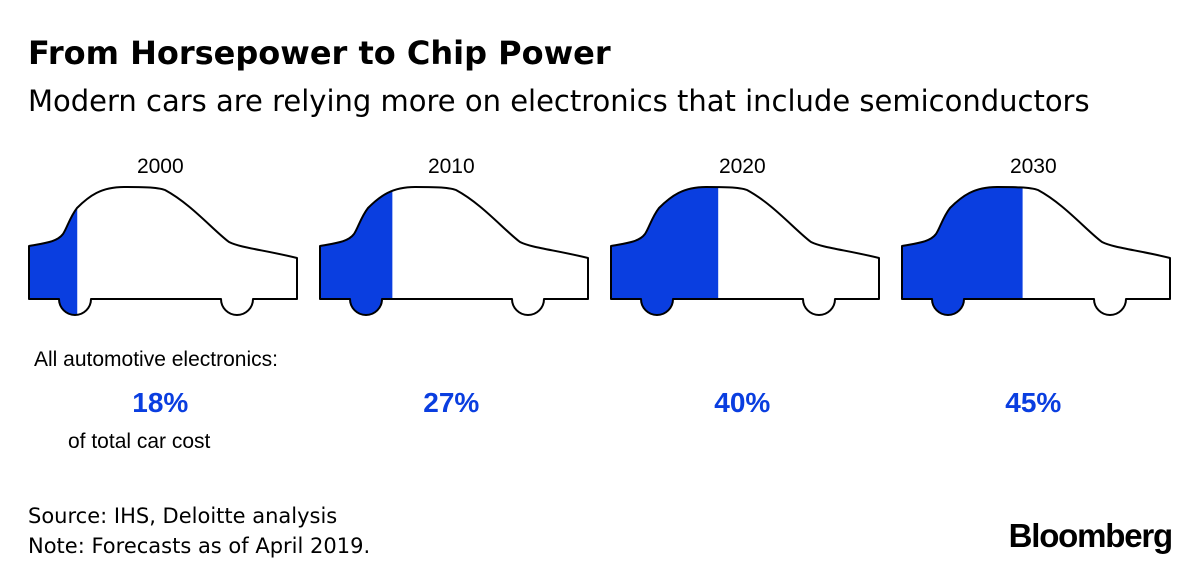 The width and height of the screenshot is (1200, 572). Describe the element at coordinates (1033, 402) in the screenshot. I see `value-label: 45%` at that location.